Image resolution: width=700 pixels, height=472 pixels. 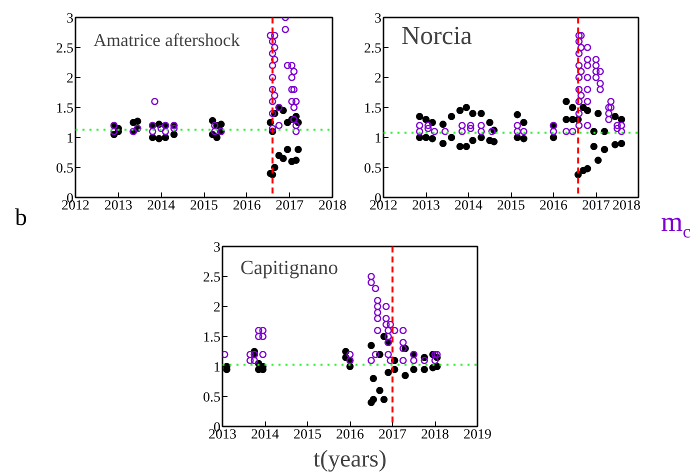 I want to click on text: Amatrice aftershock, so click(x=166, y=40).